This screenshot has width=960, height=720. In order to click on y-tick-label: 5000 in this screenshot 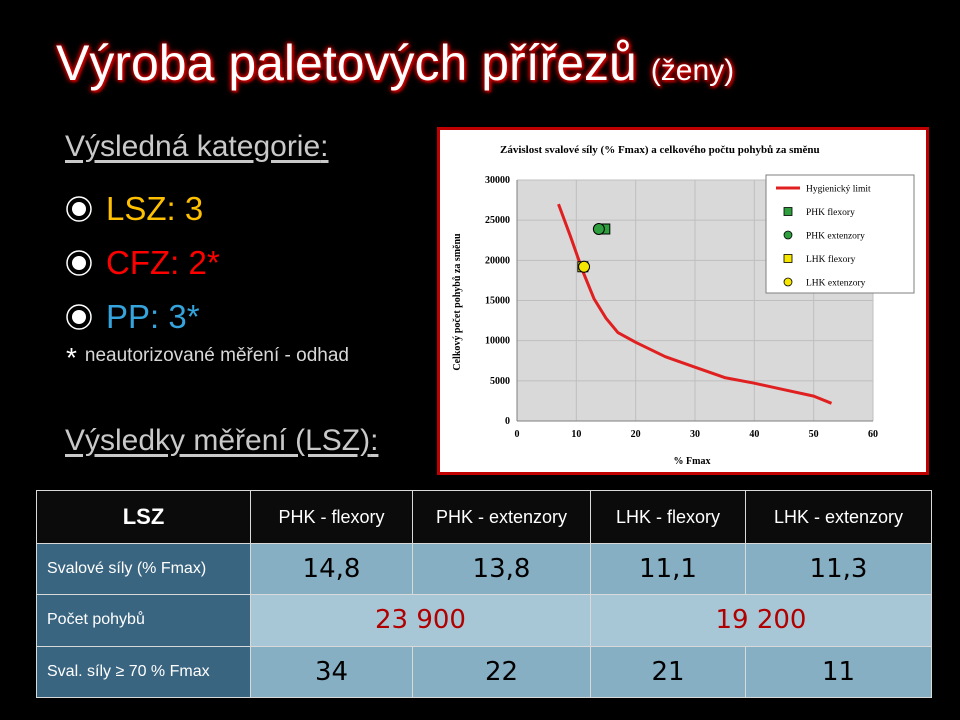, I will do `click(500, 381)`.